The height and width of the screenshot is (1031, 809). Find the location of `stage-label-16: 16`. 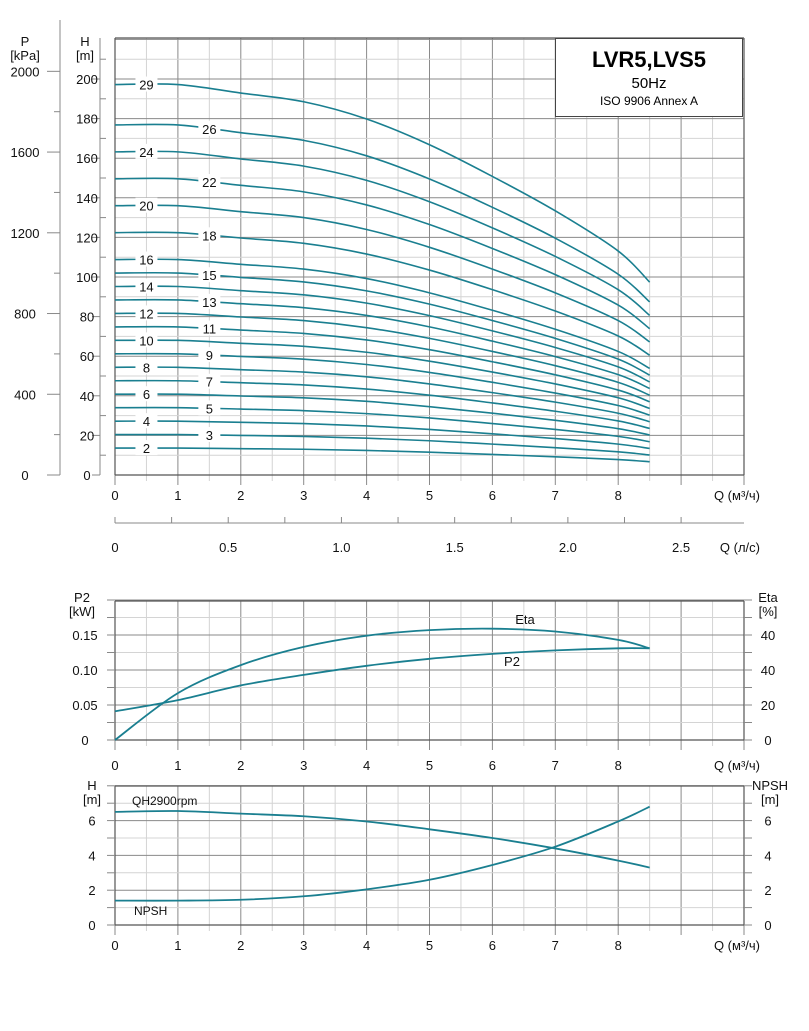

stage-label-16: 16 is located at coordinates (146, 260).